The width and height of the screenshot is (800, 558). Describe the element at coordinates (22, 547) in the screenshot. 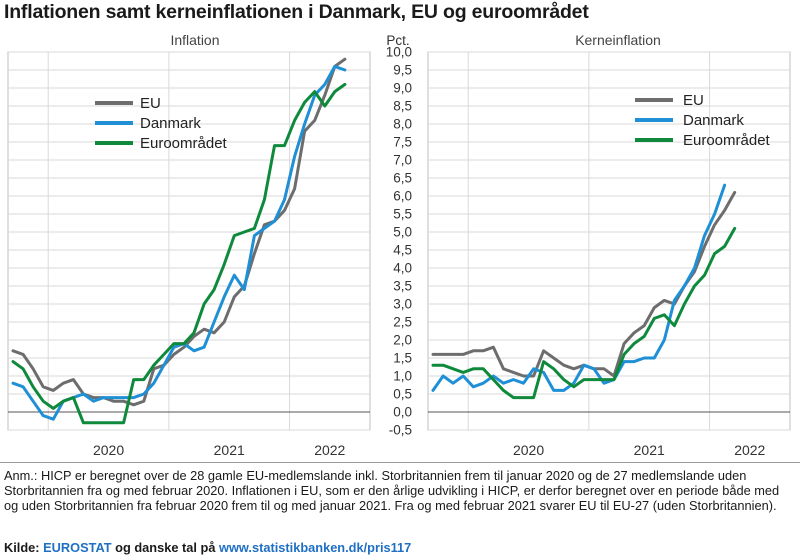

I see `source-prefix: Kilde:` at that location.